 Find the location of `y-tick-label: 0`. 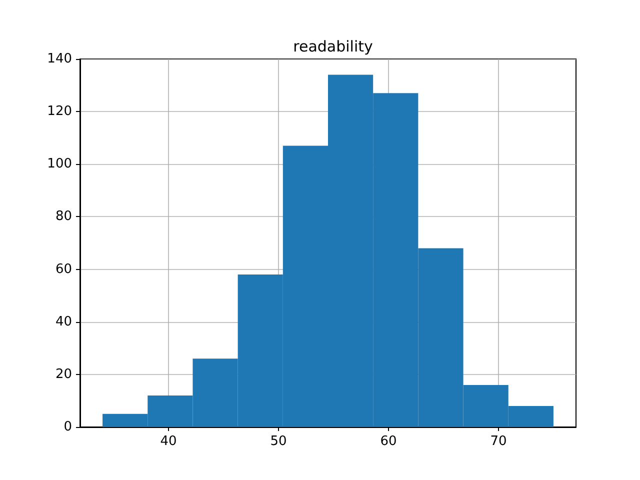

y-tick-label: 0 is located at coordinates (68, 427).